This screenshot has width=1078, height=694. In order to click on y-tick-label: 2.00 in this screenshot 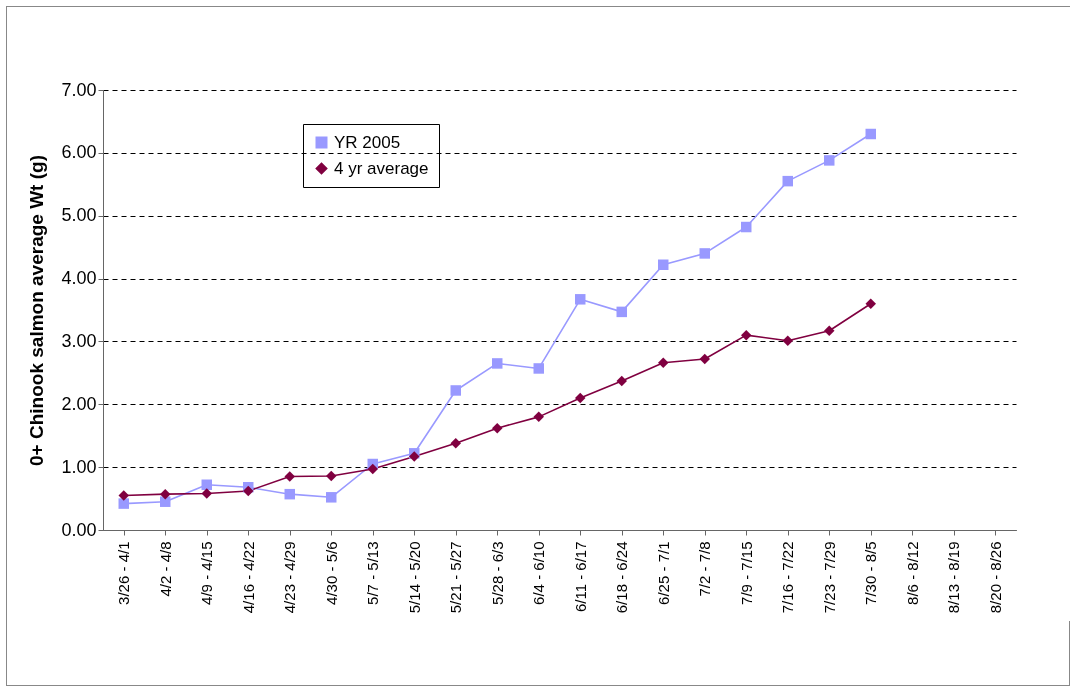, I will do `click(79, 403)`.